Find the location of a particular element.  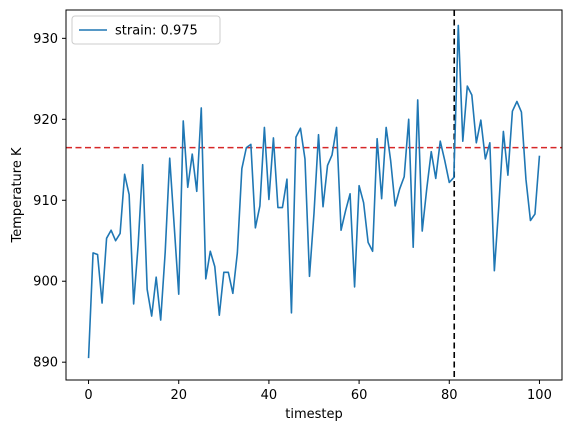

y-tick-label: 890 is located at coordinates (45, 363).